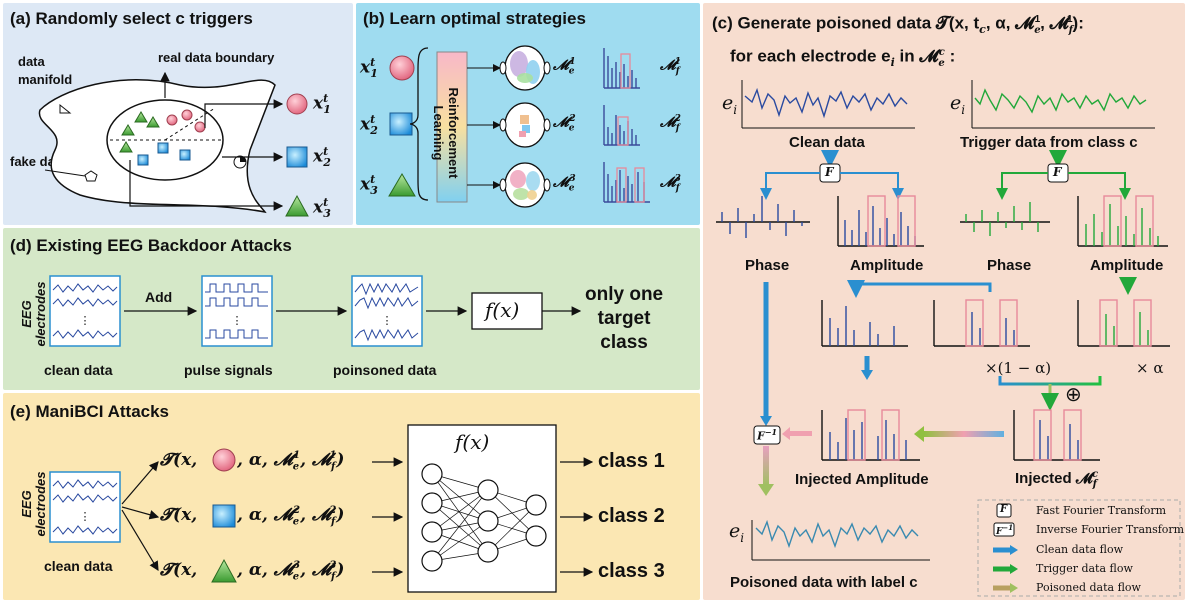  Describe the element at coordinates (291, 516) in the screenshot. I see `e-formula-2-rest: , α, 𝓜e2, 𝓜f2)` at that location.